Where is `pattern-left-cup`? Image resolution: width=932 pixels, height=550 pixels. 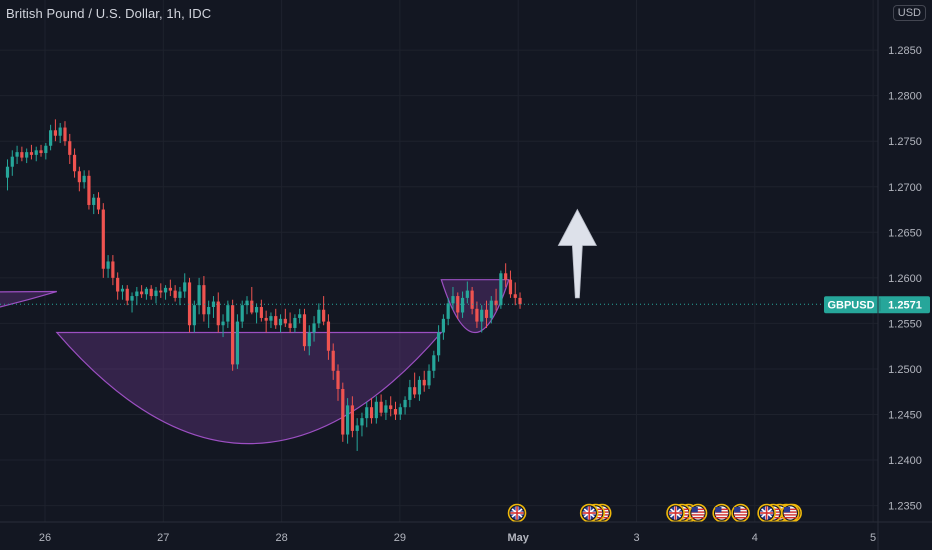
pattern-left-cup is located at coordinates (28, 320).